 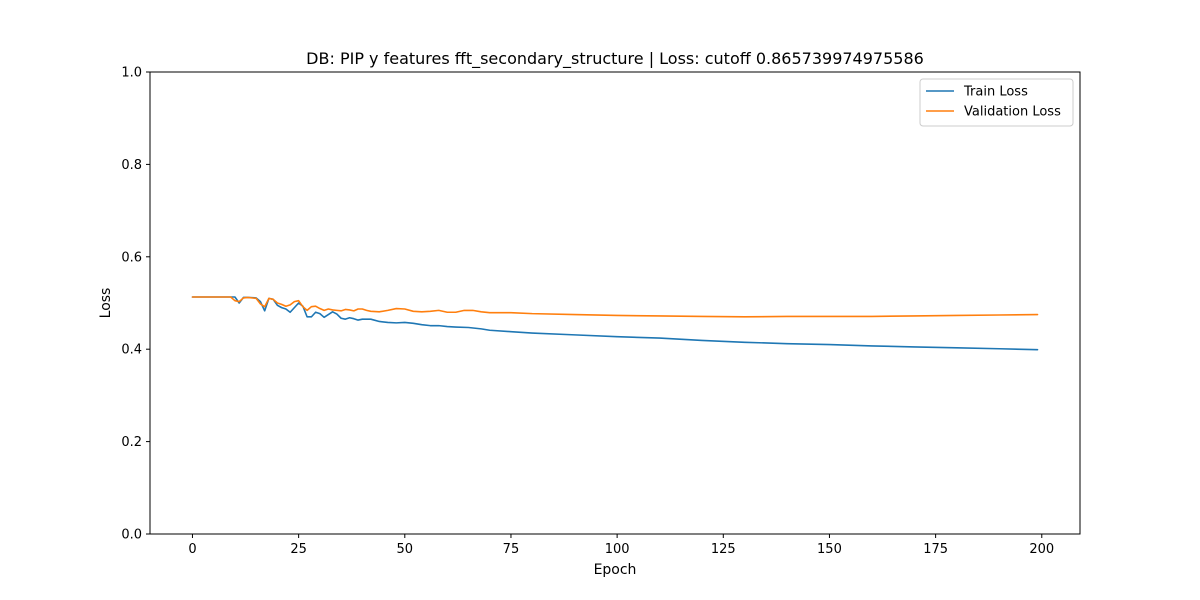 What do you see at coordinates (131, 442) in the screenshot?
I see `y-tick-label: 0.2` at bounding box center [131, 442].